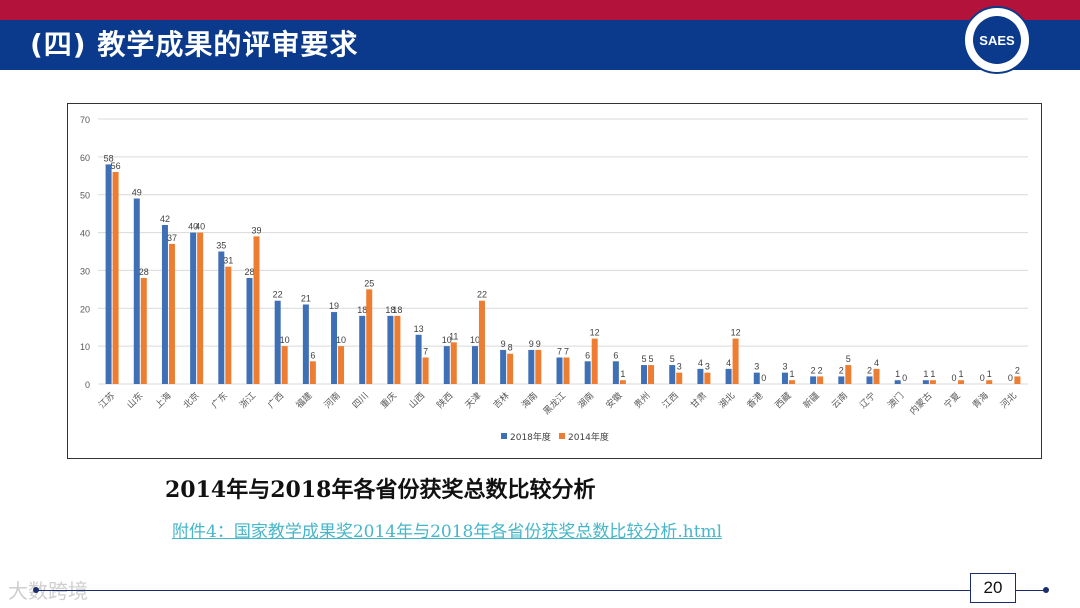  Describe the element at coordinates (221, 246) in the screenshot. I see `data-label: 35` at that location.